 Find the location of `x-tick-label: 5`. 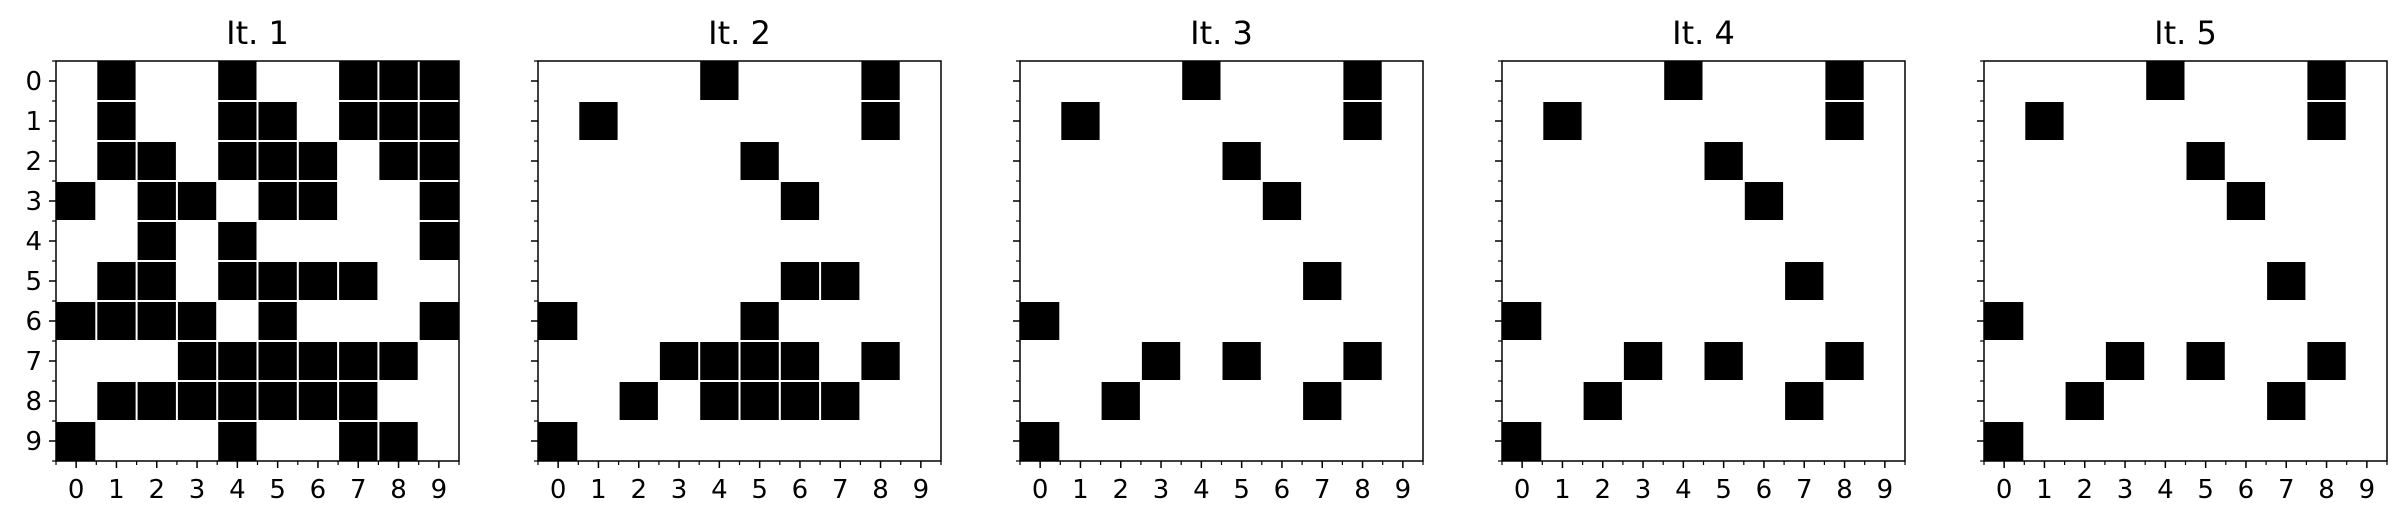

x-tick-label: 5 is located at coordinates (759, 490).